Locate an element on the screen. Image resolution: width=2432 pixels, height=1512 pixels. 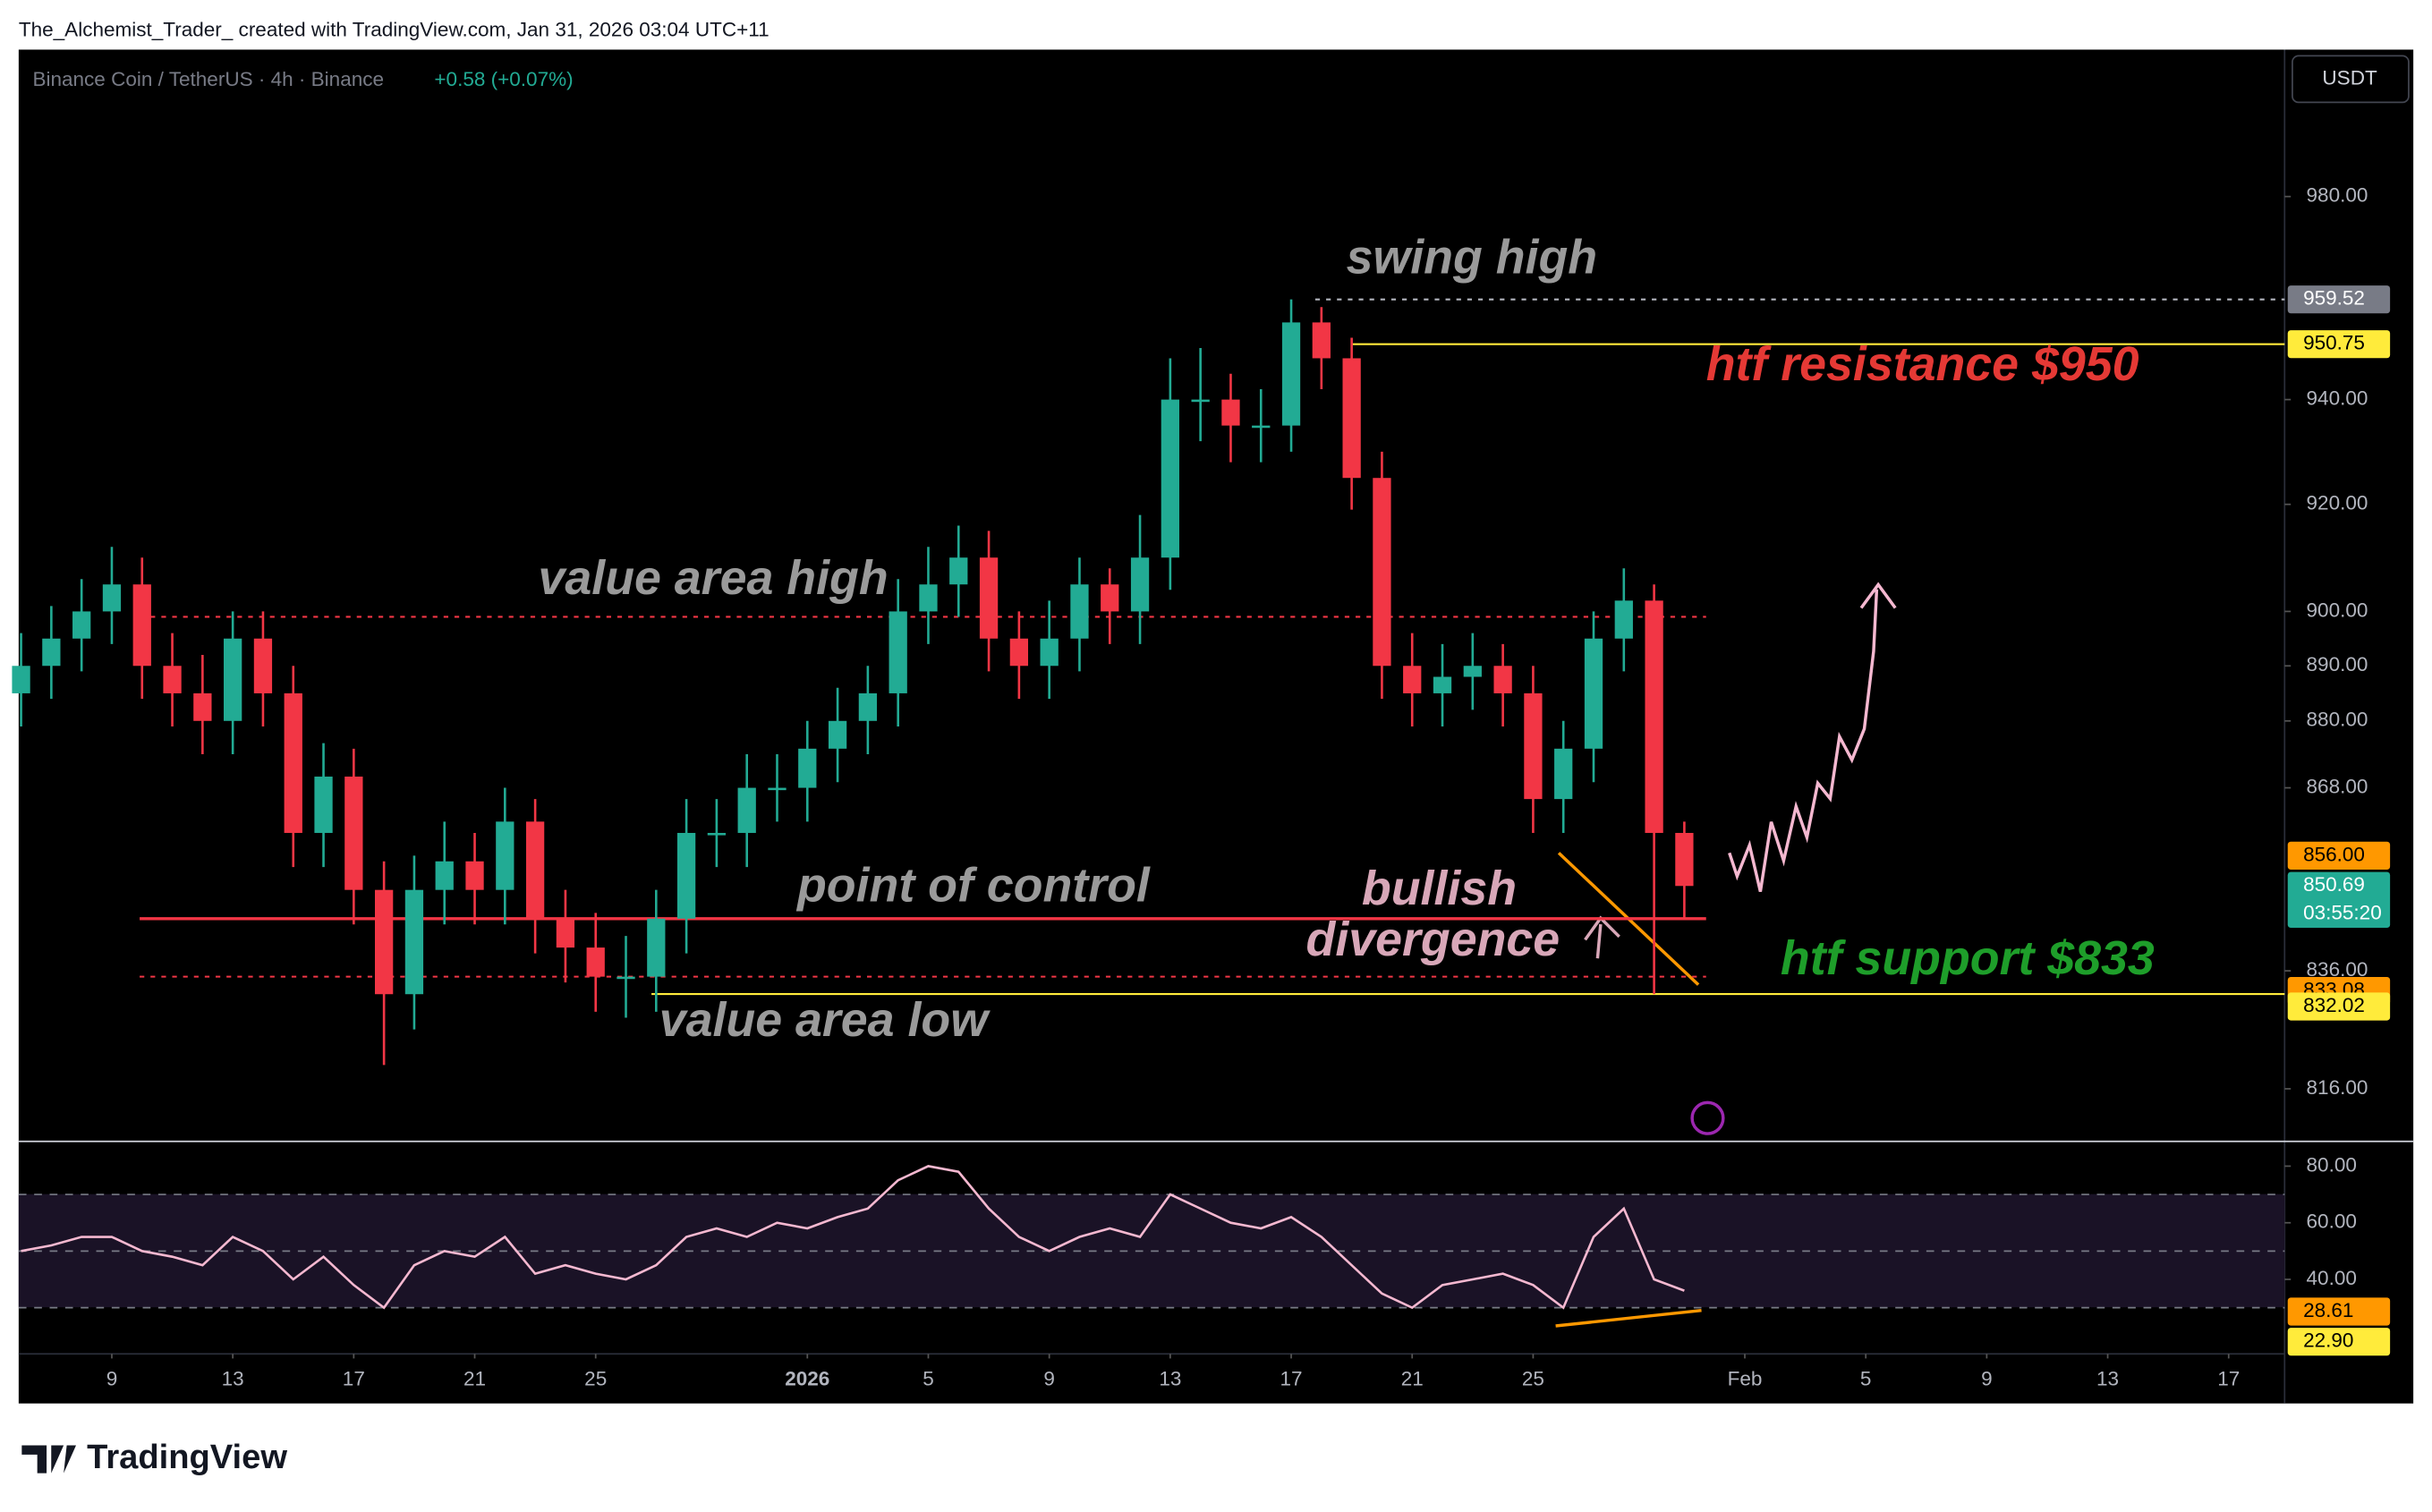
price-badge-label: 22.90 is located at coordinates (2328, 1340).